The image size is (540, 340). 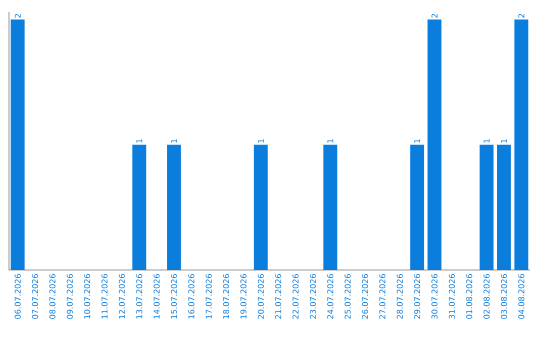 I want to click on x-tick-label: 18.07.2026, so click(x=226, y=296).